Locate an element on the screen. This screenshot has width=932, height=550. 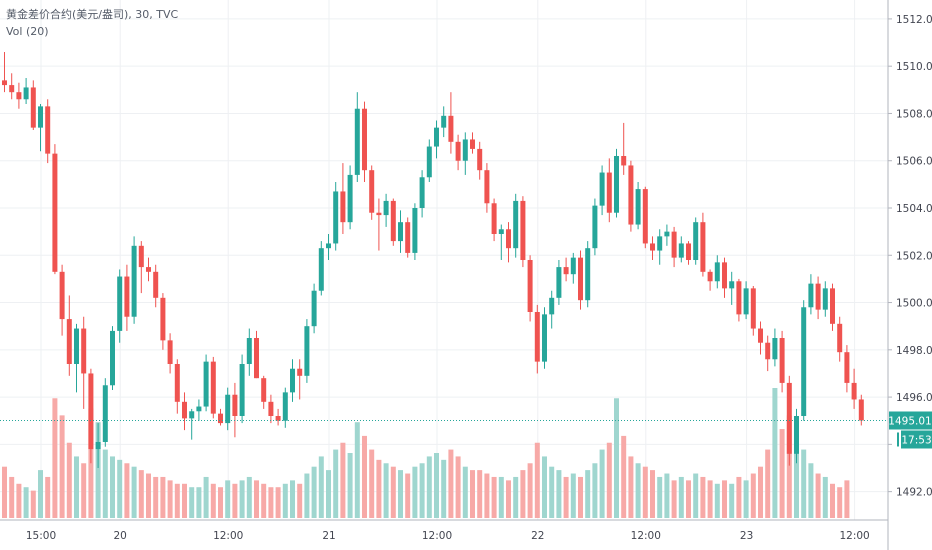
symbol-legend: 黄金差价合约(美元/盎司), 30, TVC is located at coordinates (92, 14).